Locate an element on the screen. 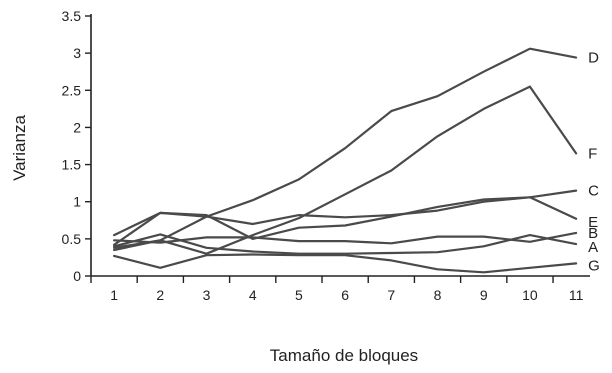  y-tick-label: 3 is located at coordinates (77, 53).